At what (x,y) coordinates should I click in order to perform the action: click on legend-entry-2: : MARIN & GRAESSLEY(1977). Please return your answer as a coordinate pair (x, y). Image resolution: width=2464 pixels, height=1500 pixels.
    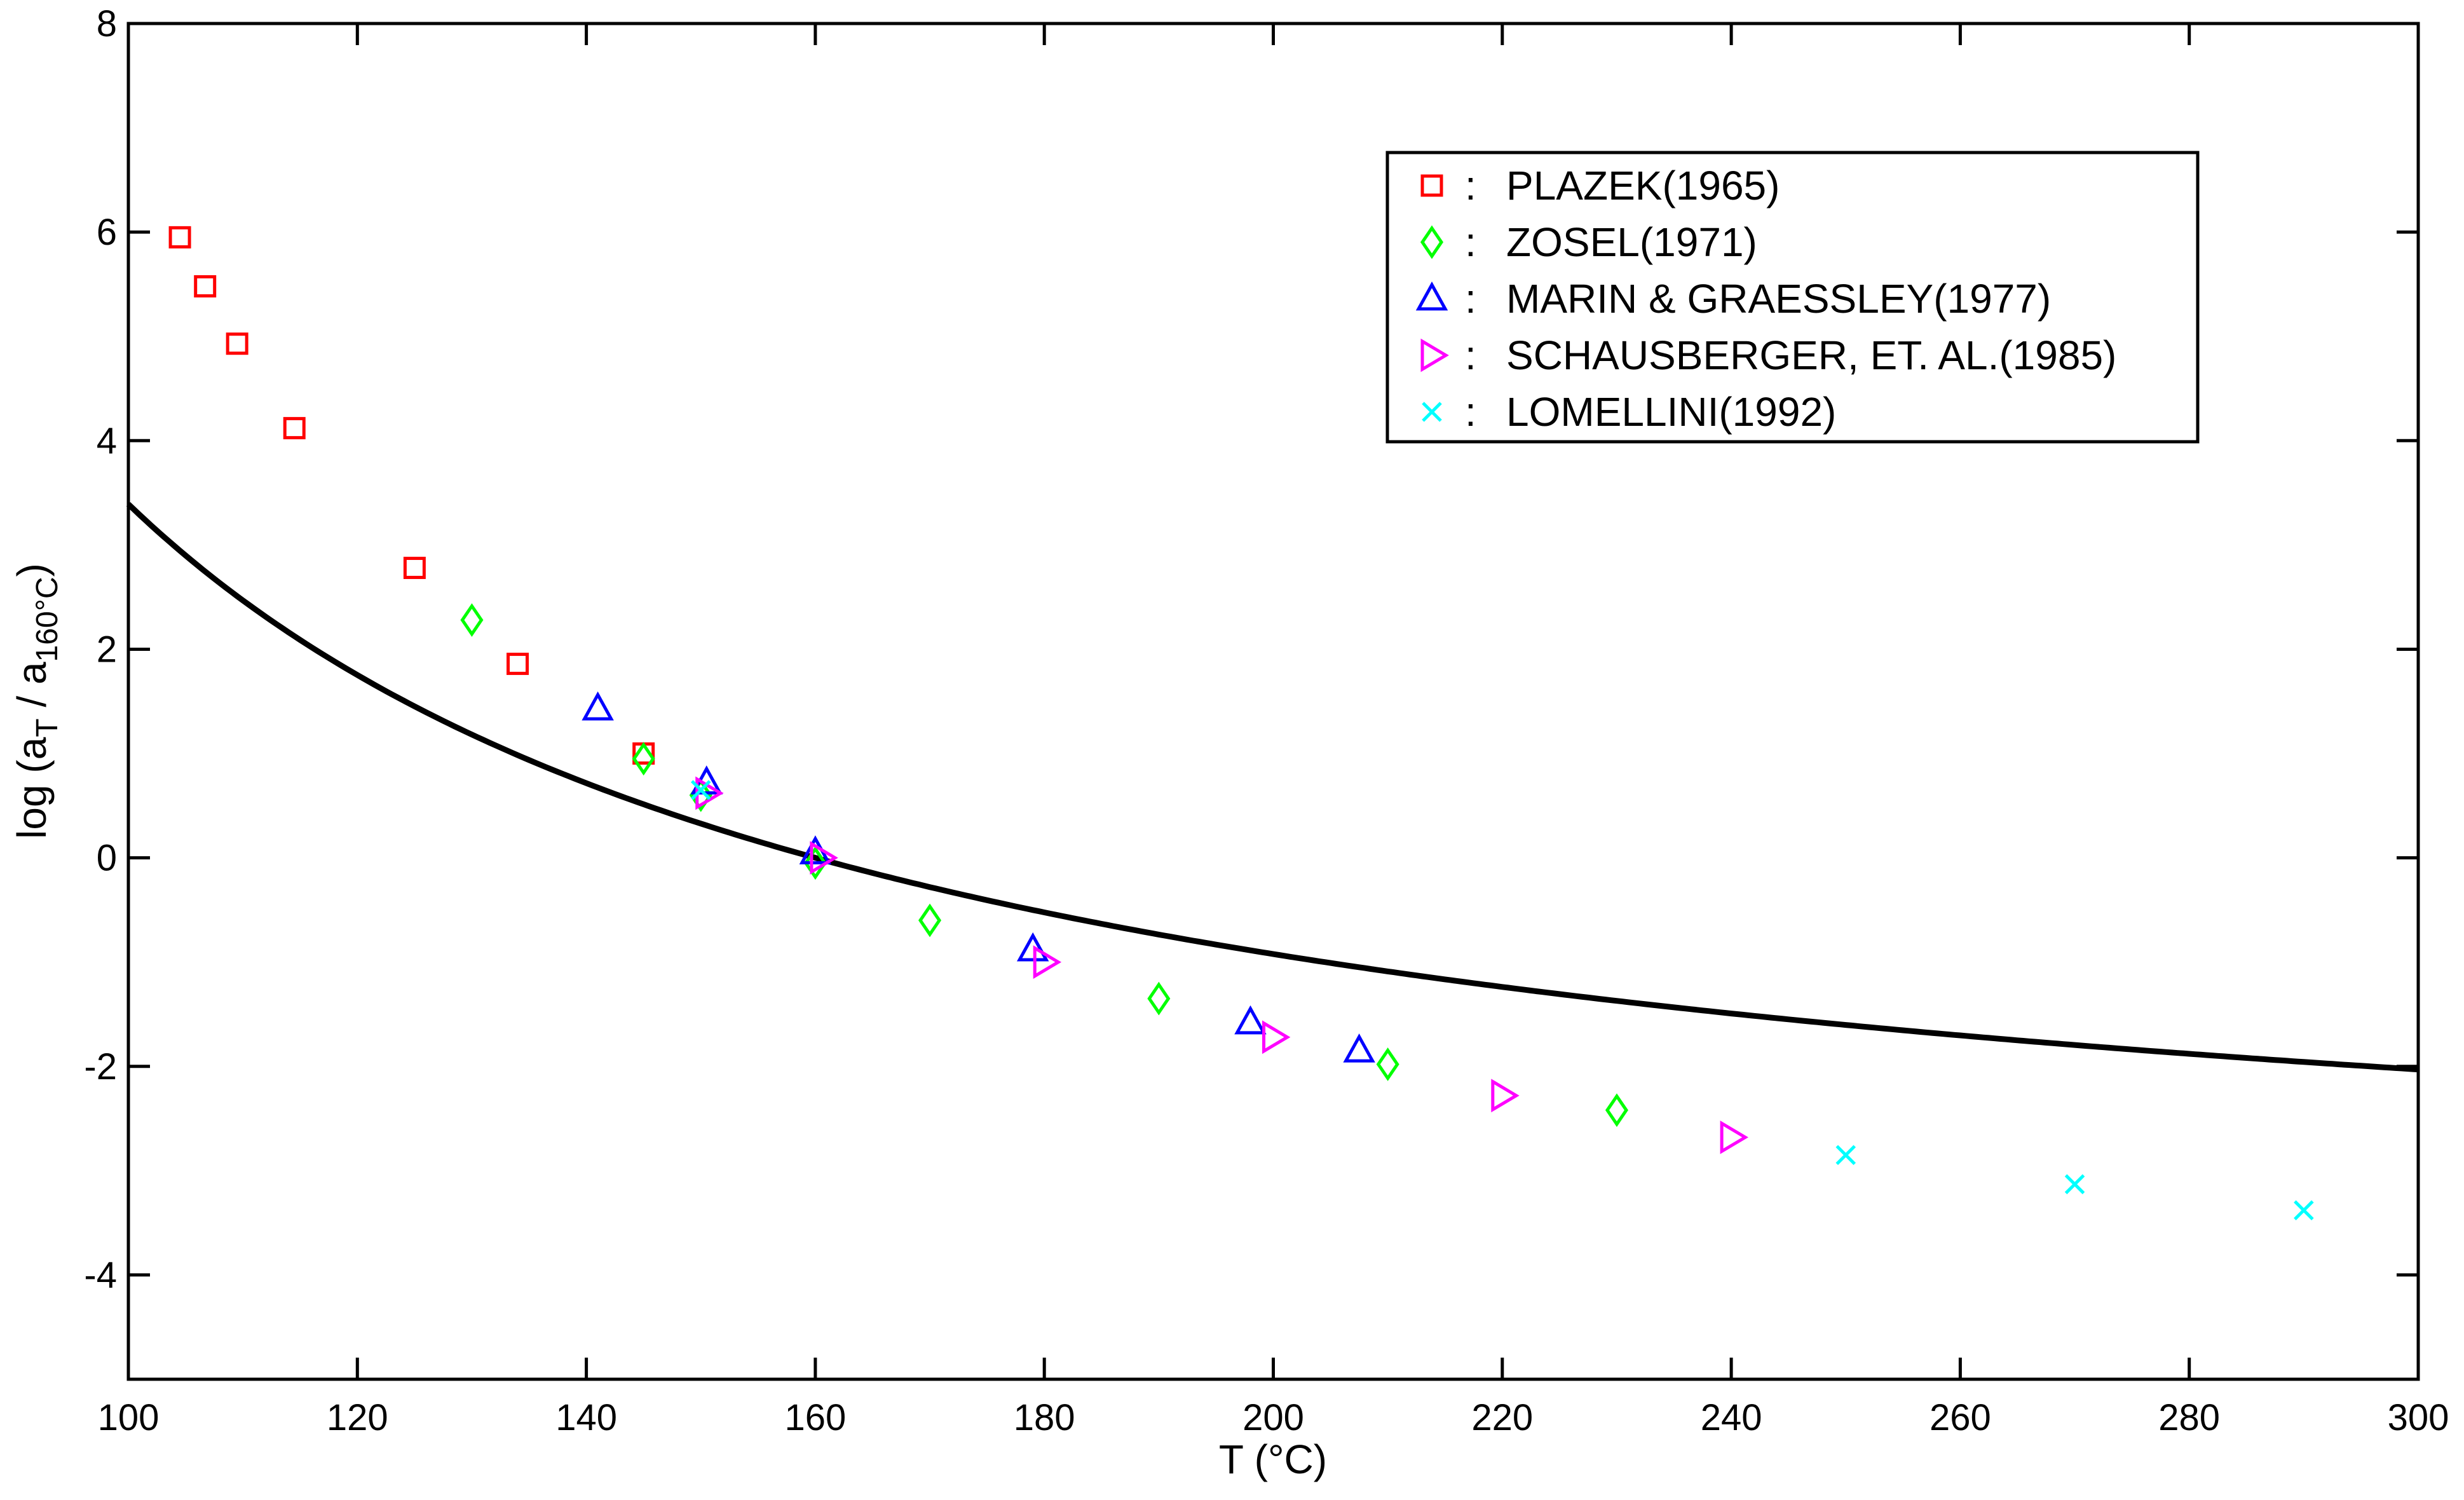
    Looking at the image, I should click on (1733, 299).